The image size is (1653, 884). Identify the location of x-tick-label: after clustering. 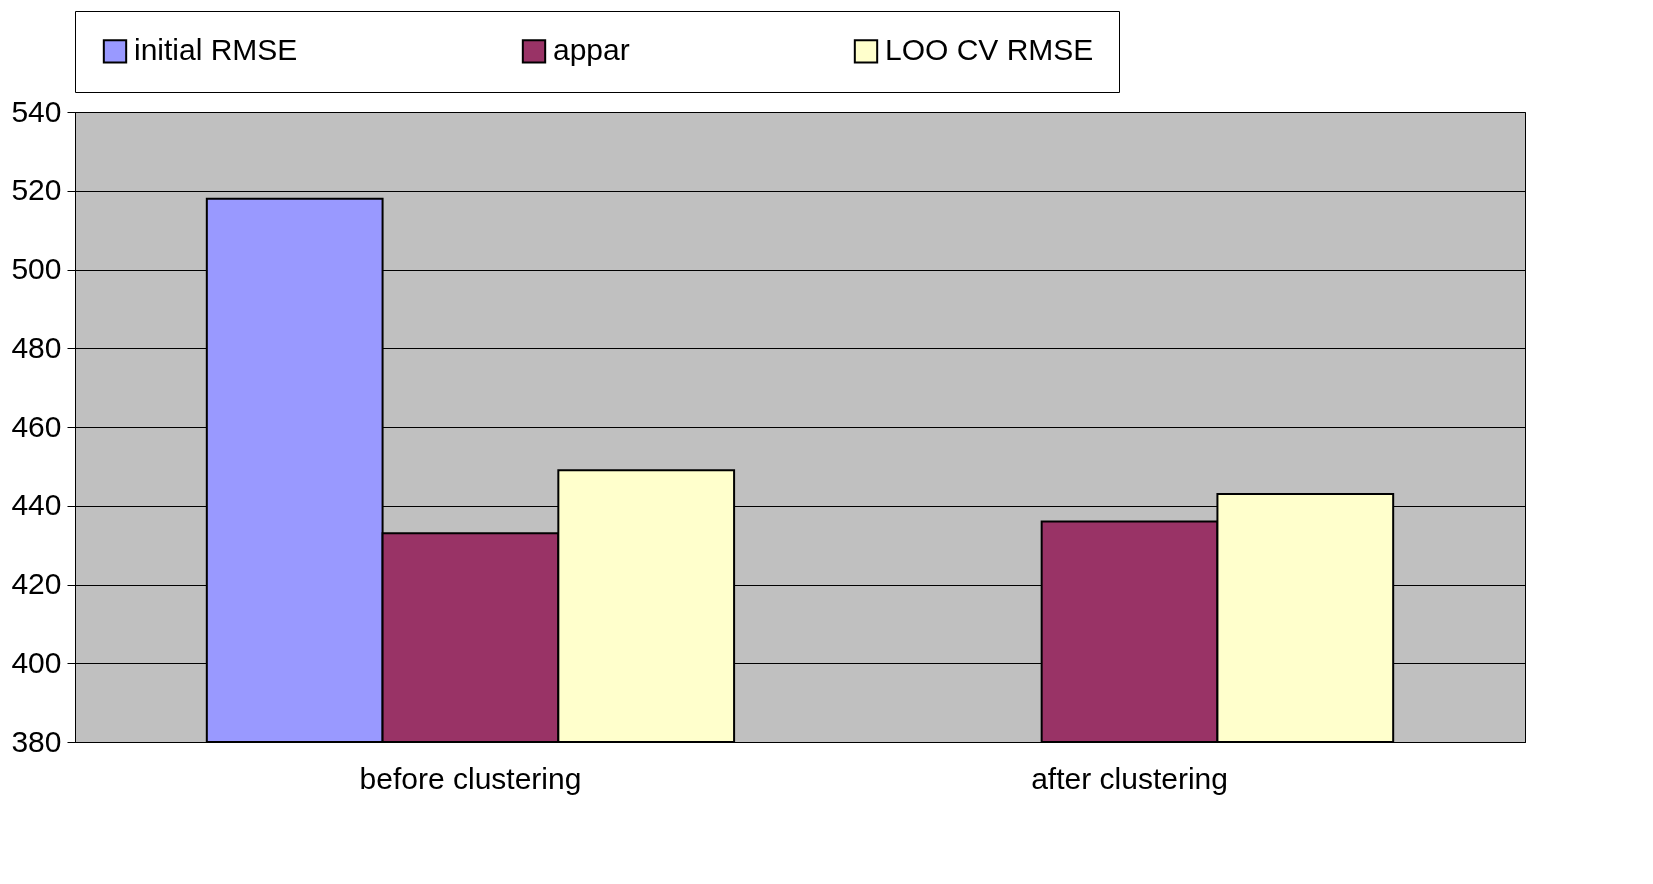
(1129, 778).